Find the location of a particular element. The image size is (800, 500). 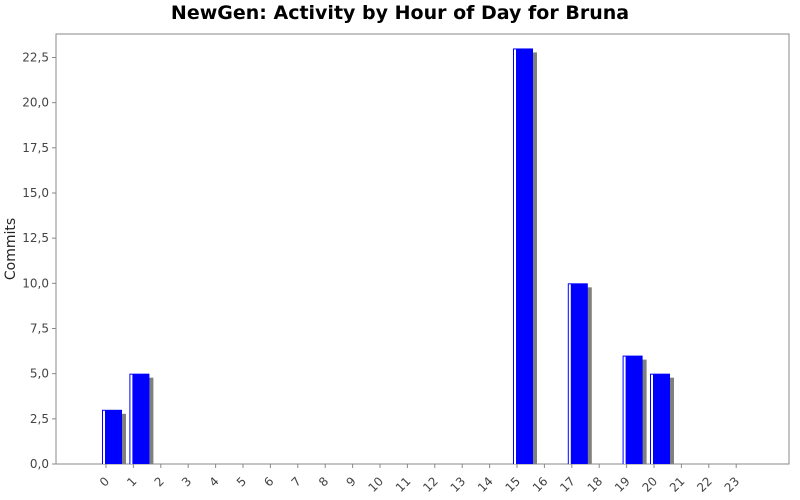

x-tick-label: 16 is located at coordinates (540, 484).